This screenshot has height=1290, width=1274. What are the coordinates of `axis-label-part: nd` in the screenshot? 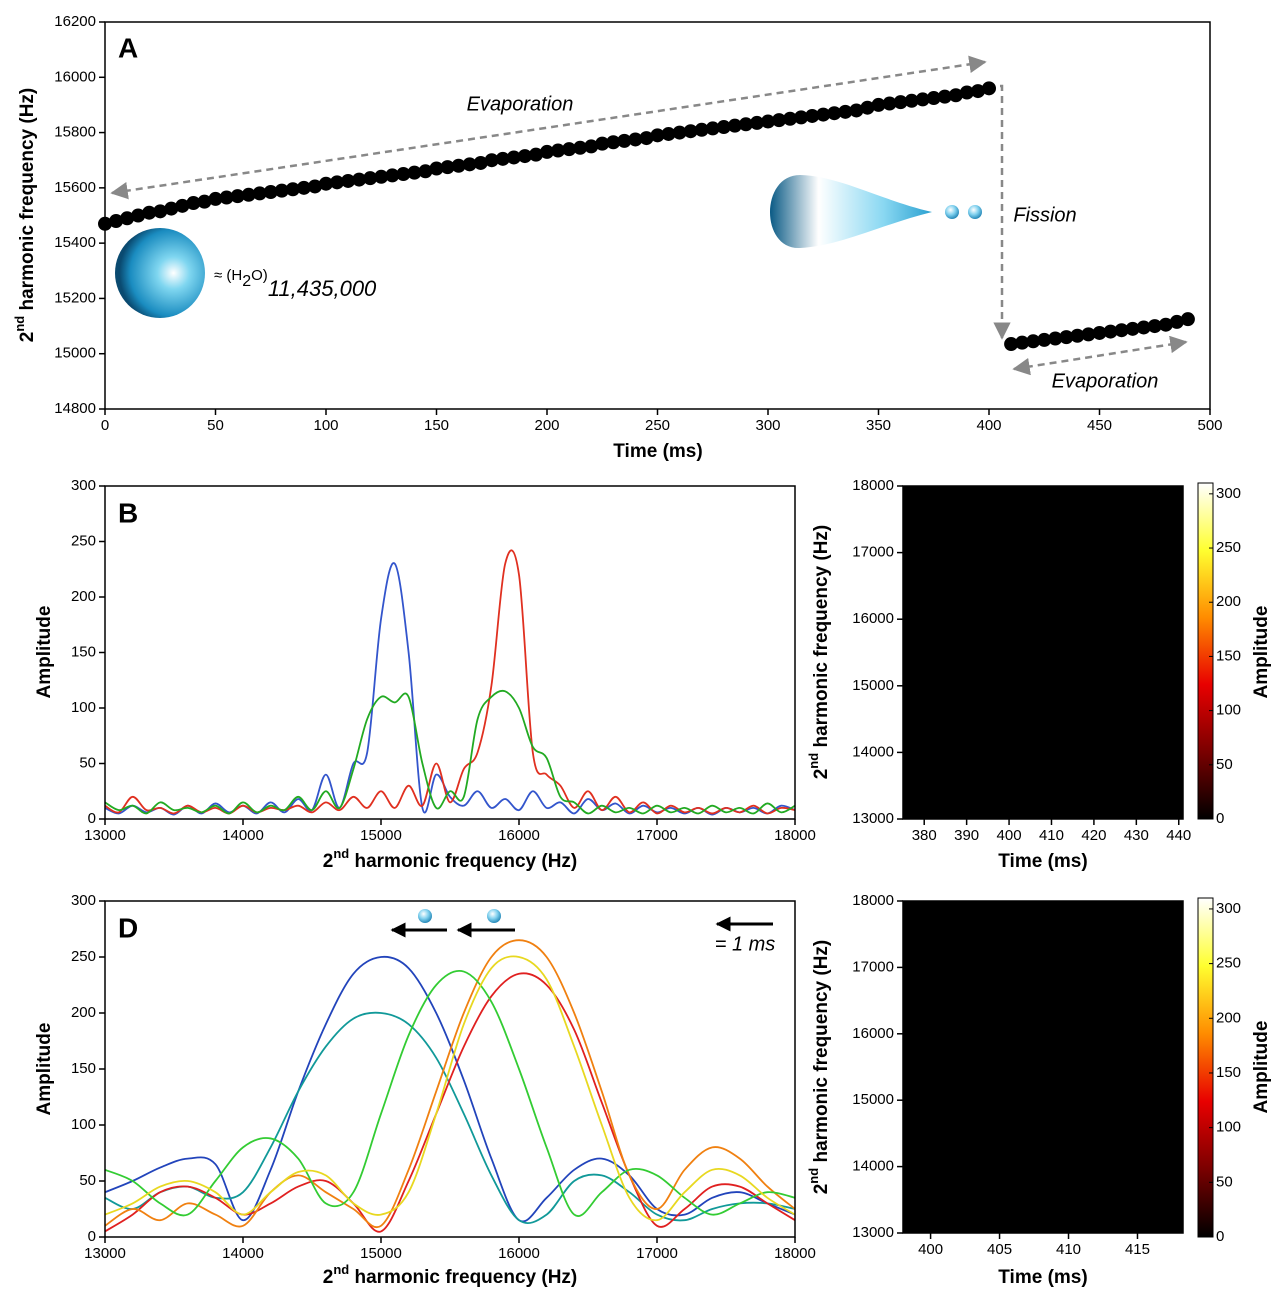 It's located at (813, 1176).